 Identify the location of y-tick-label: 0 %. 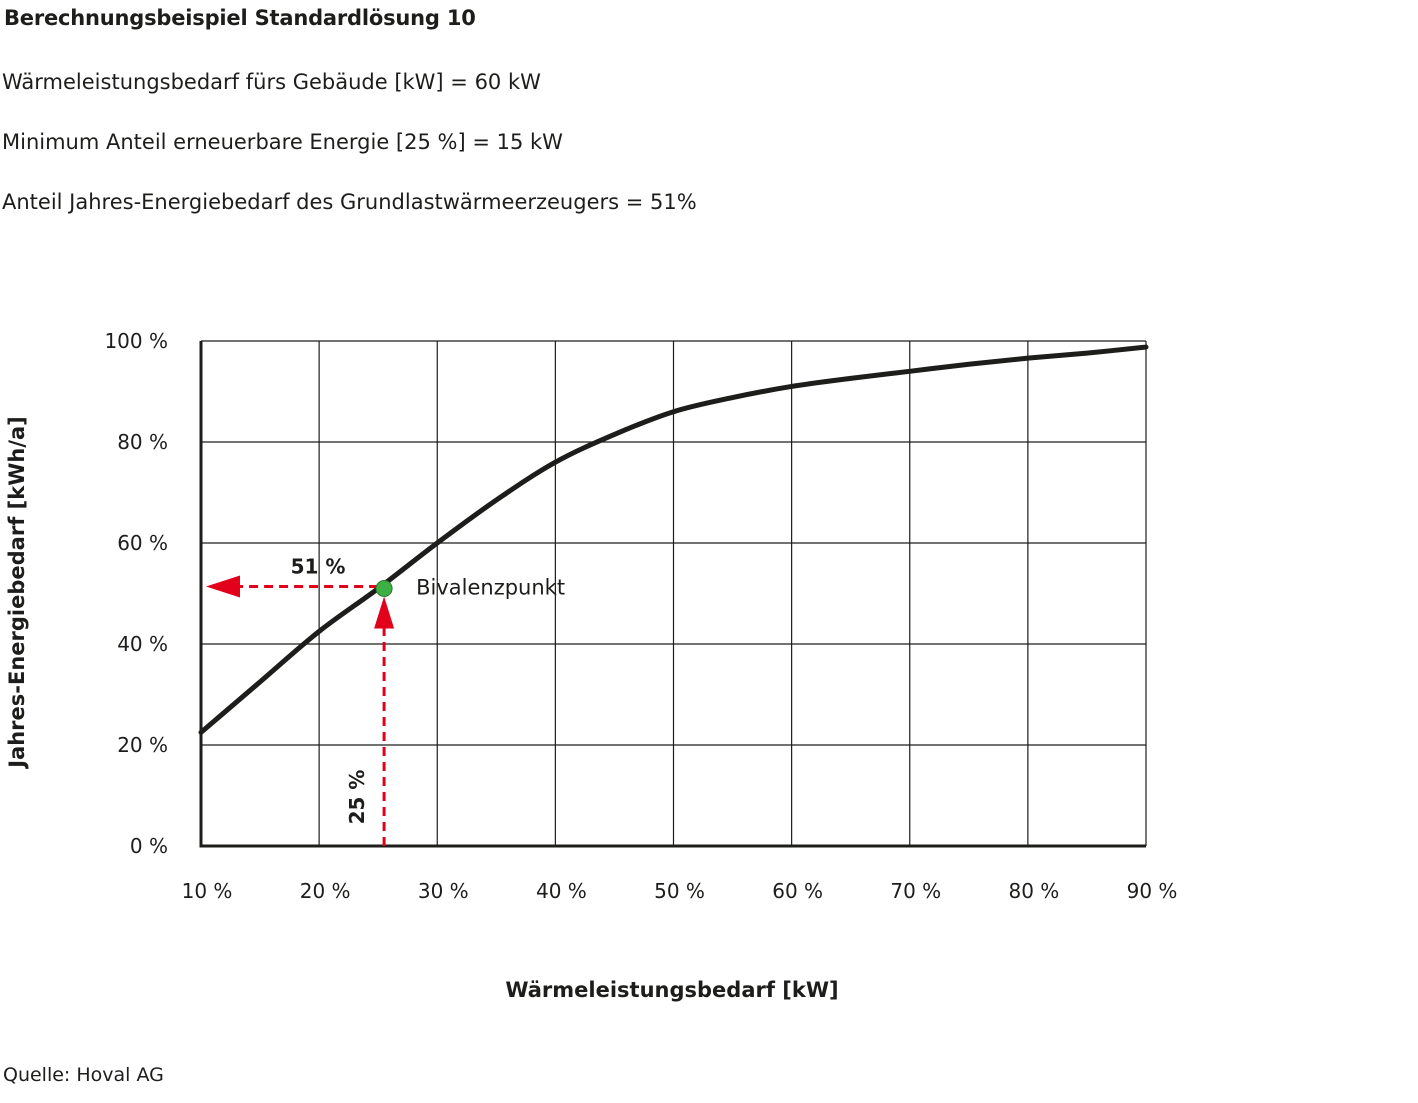
(149, 846).